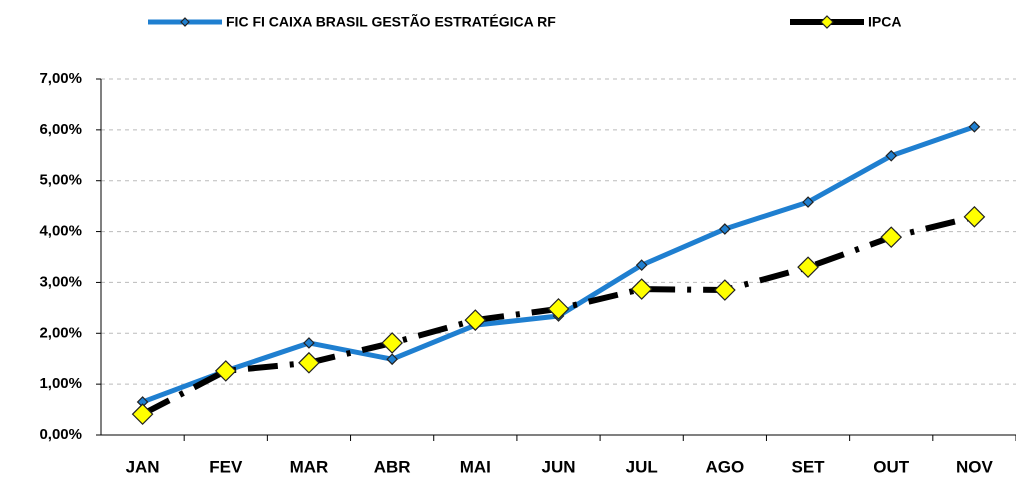 The image size is (1016, 486). What do you see at coordinates (60, 78) in the screenshot?
I see `y-tick-label: 7,00%` at bounding box center [60, 78].